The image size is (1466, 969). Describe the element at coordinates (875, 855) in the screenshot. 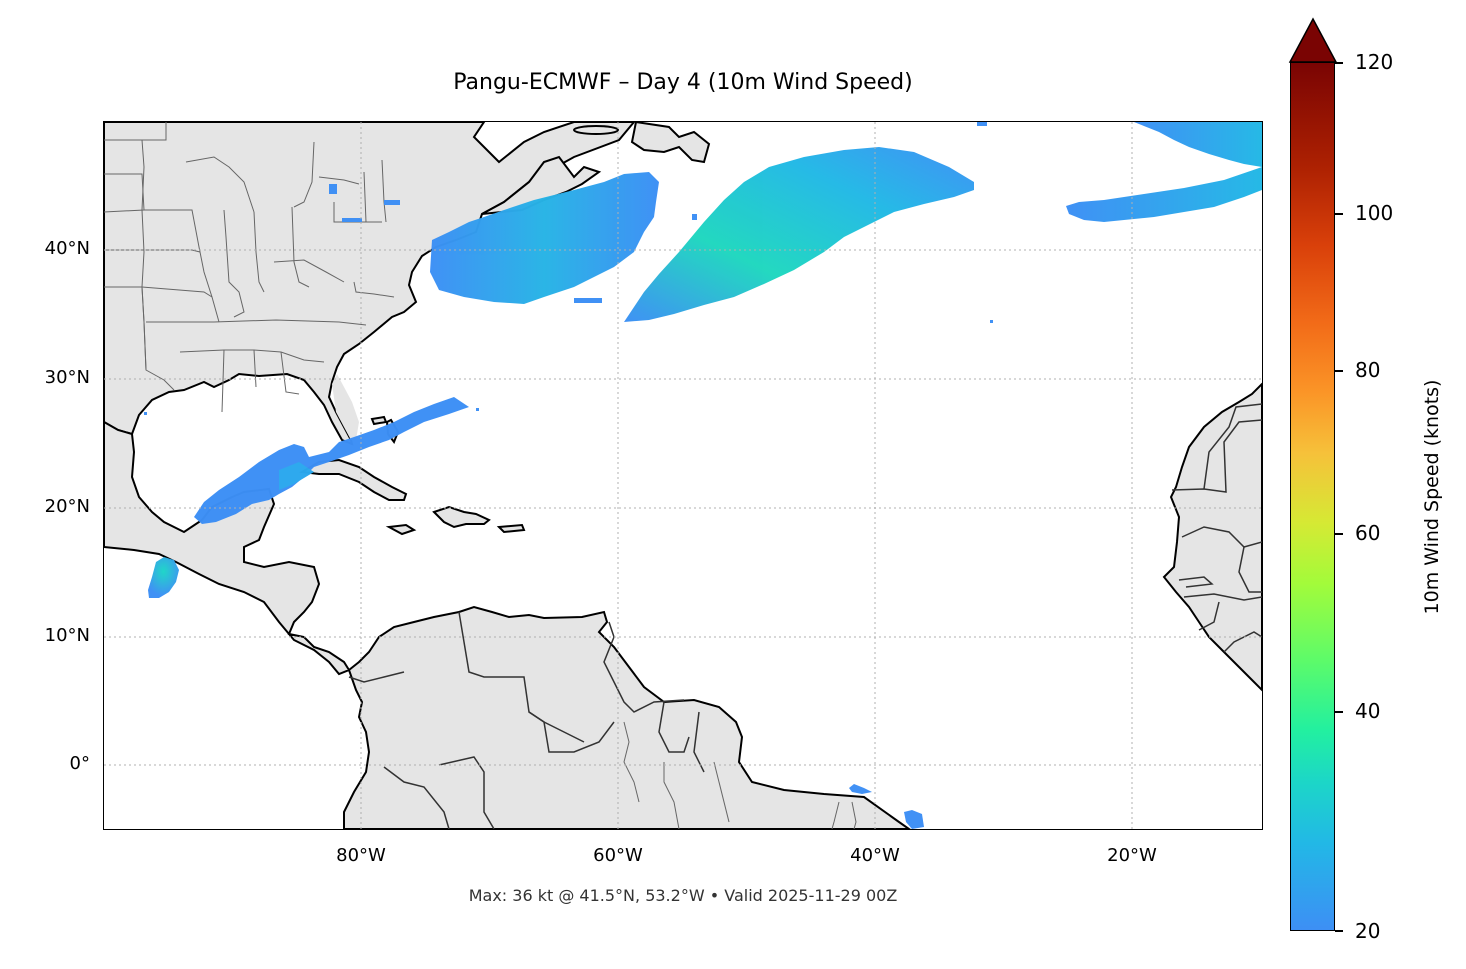

I see `lon-tick-40w: 40°W` at that location.